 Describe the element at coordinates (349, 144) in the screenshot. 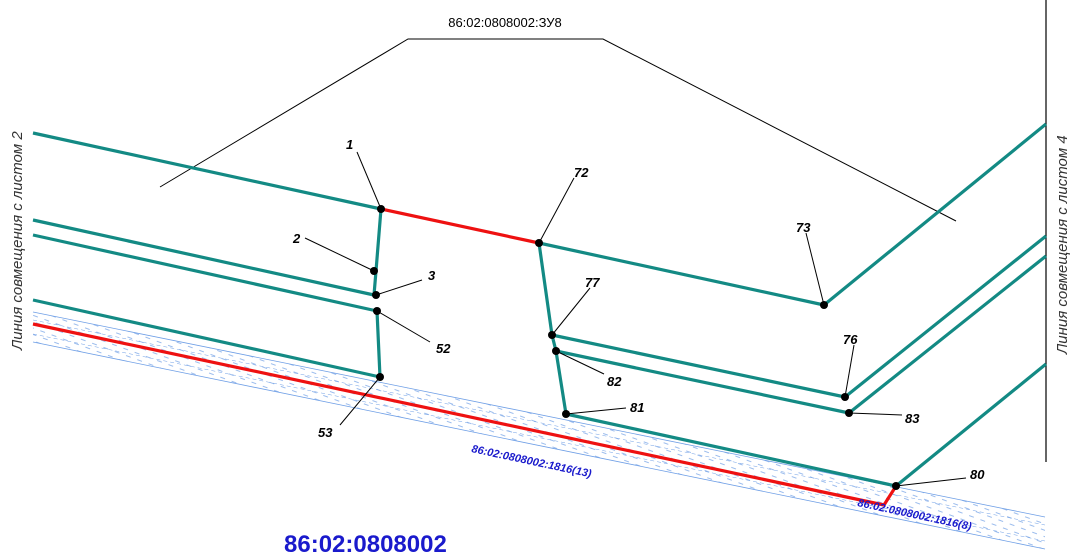

I see `point-label-1: 1` at that location.